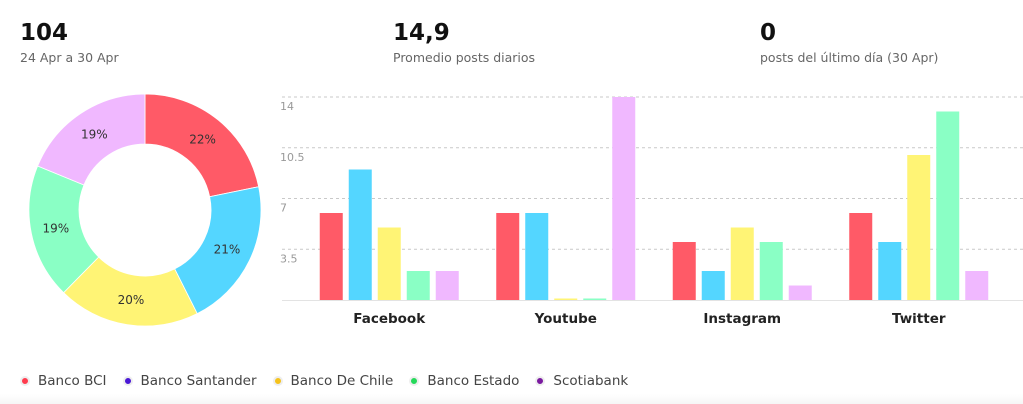 The image size is (1023, 404). I want to click on bar-youtube-scotiabank, so click(624, 198).